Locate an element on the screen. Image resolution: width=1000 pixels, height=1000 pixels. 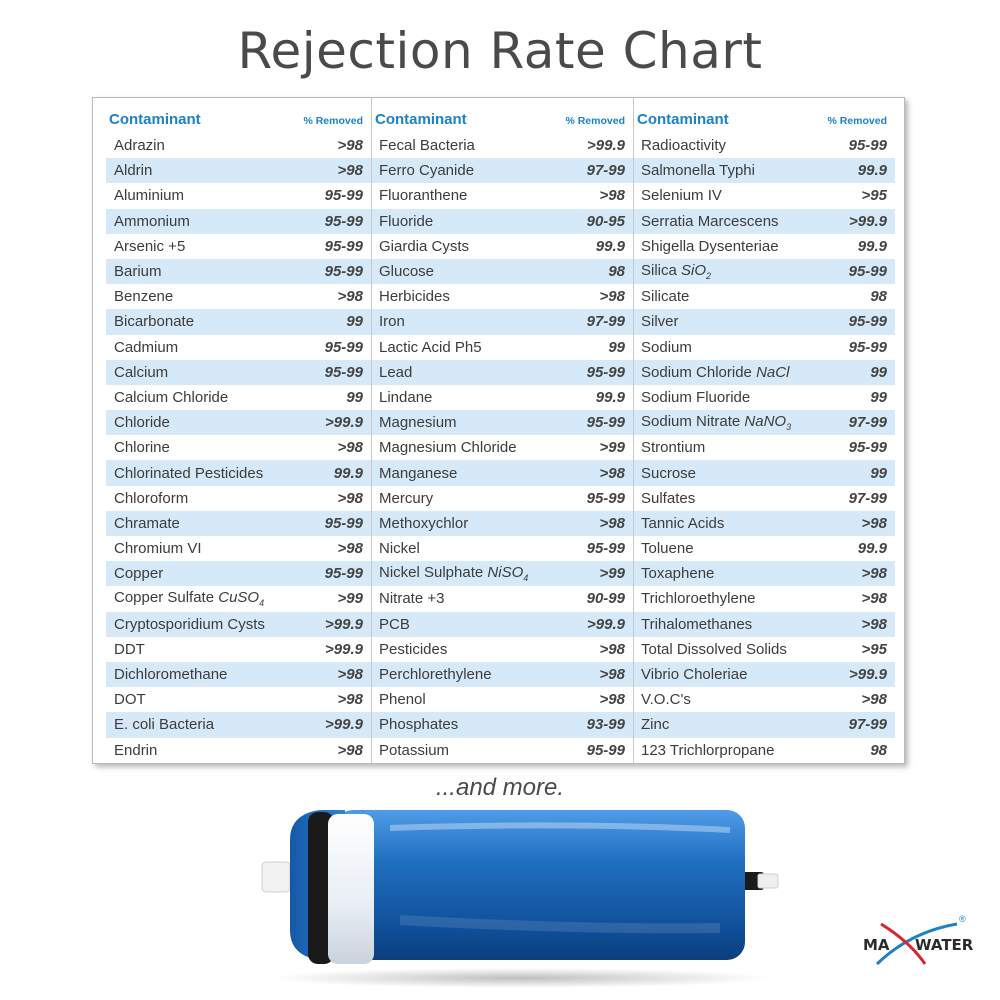
contaminant-cell: Phenol is located at coordinates (402, 699).